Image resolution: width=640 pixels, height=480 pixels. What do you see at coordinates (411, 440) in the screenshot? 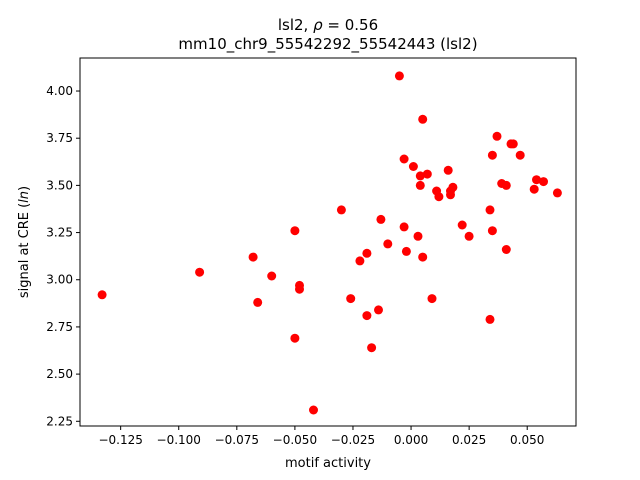
I see `x-tick-label-5: 0.000` at bounding box center [411, 440].